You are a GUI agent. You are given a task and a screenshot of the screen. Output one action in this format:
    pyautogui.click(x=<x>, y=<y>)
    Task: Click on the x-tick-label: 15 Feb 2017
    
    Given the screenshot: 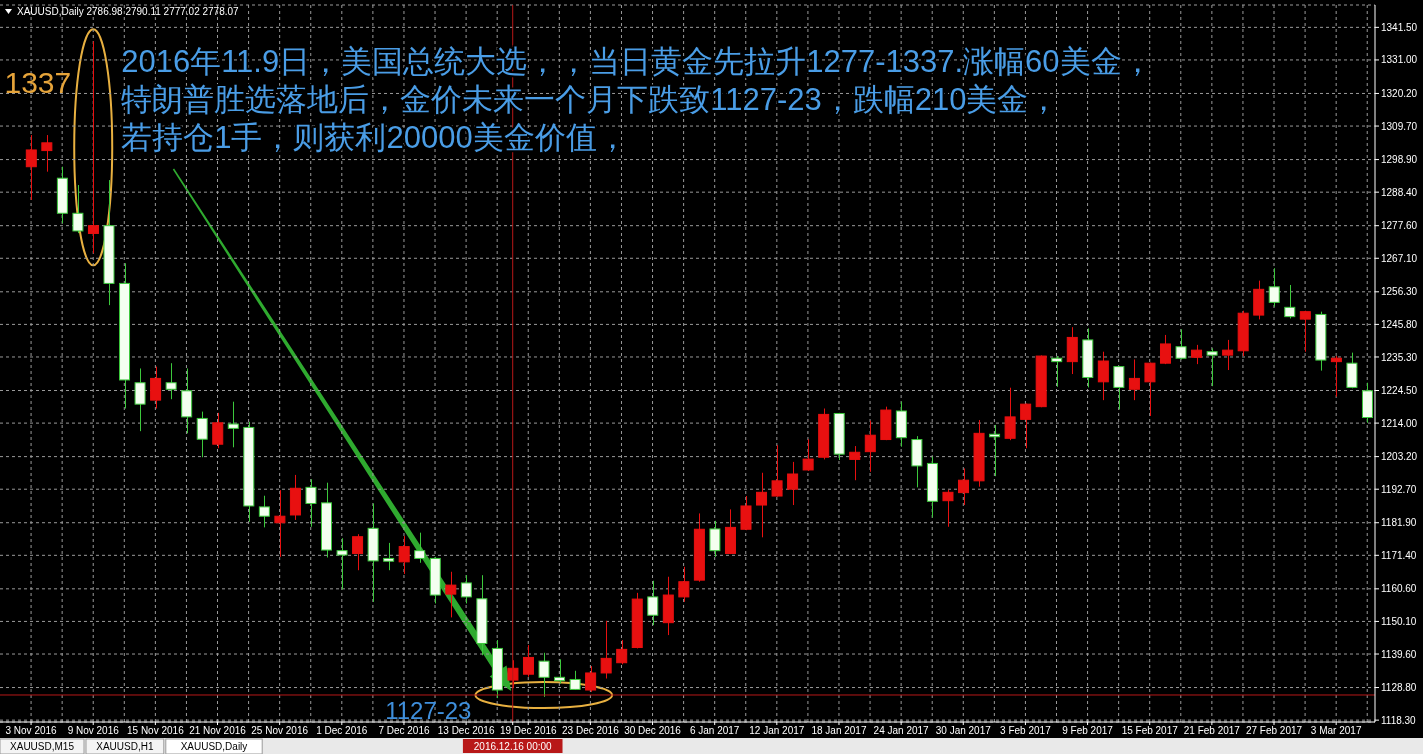 What is the action you would take?
    pyautogui.click(x=1150, y=731)
    